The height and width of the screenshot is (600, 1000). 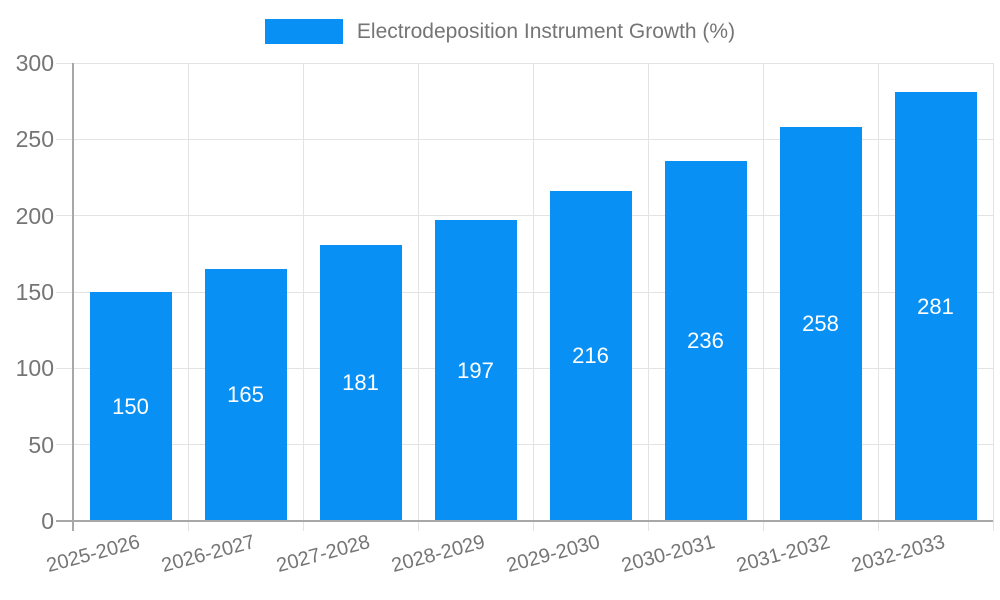 I want to click on x-axis-tick-label: 2026-2027, so click(x=208, y=554).